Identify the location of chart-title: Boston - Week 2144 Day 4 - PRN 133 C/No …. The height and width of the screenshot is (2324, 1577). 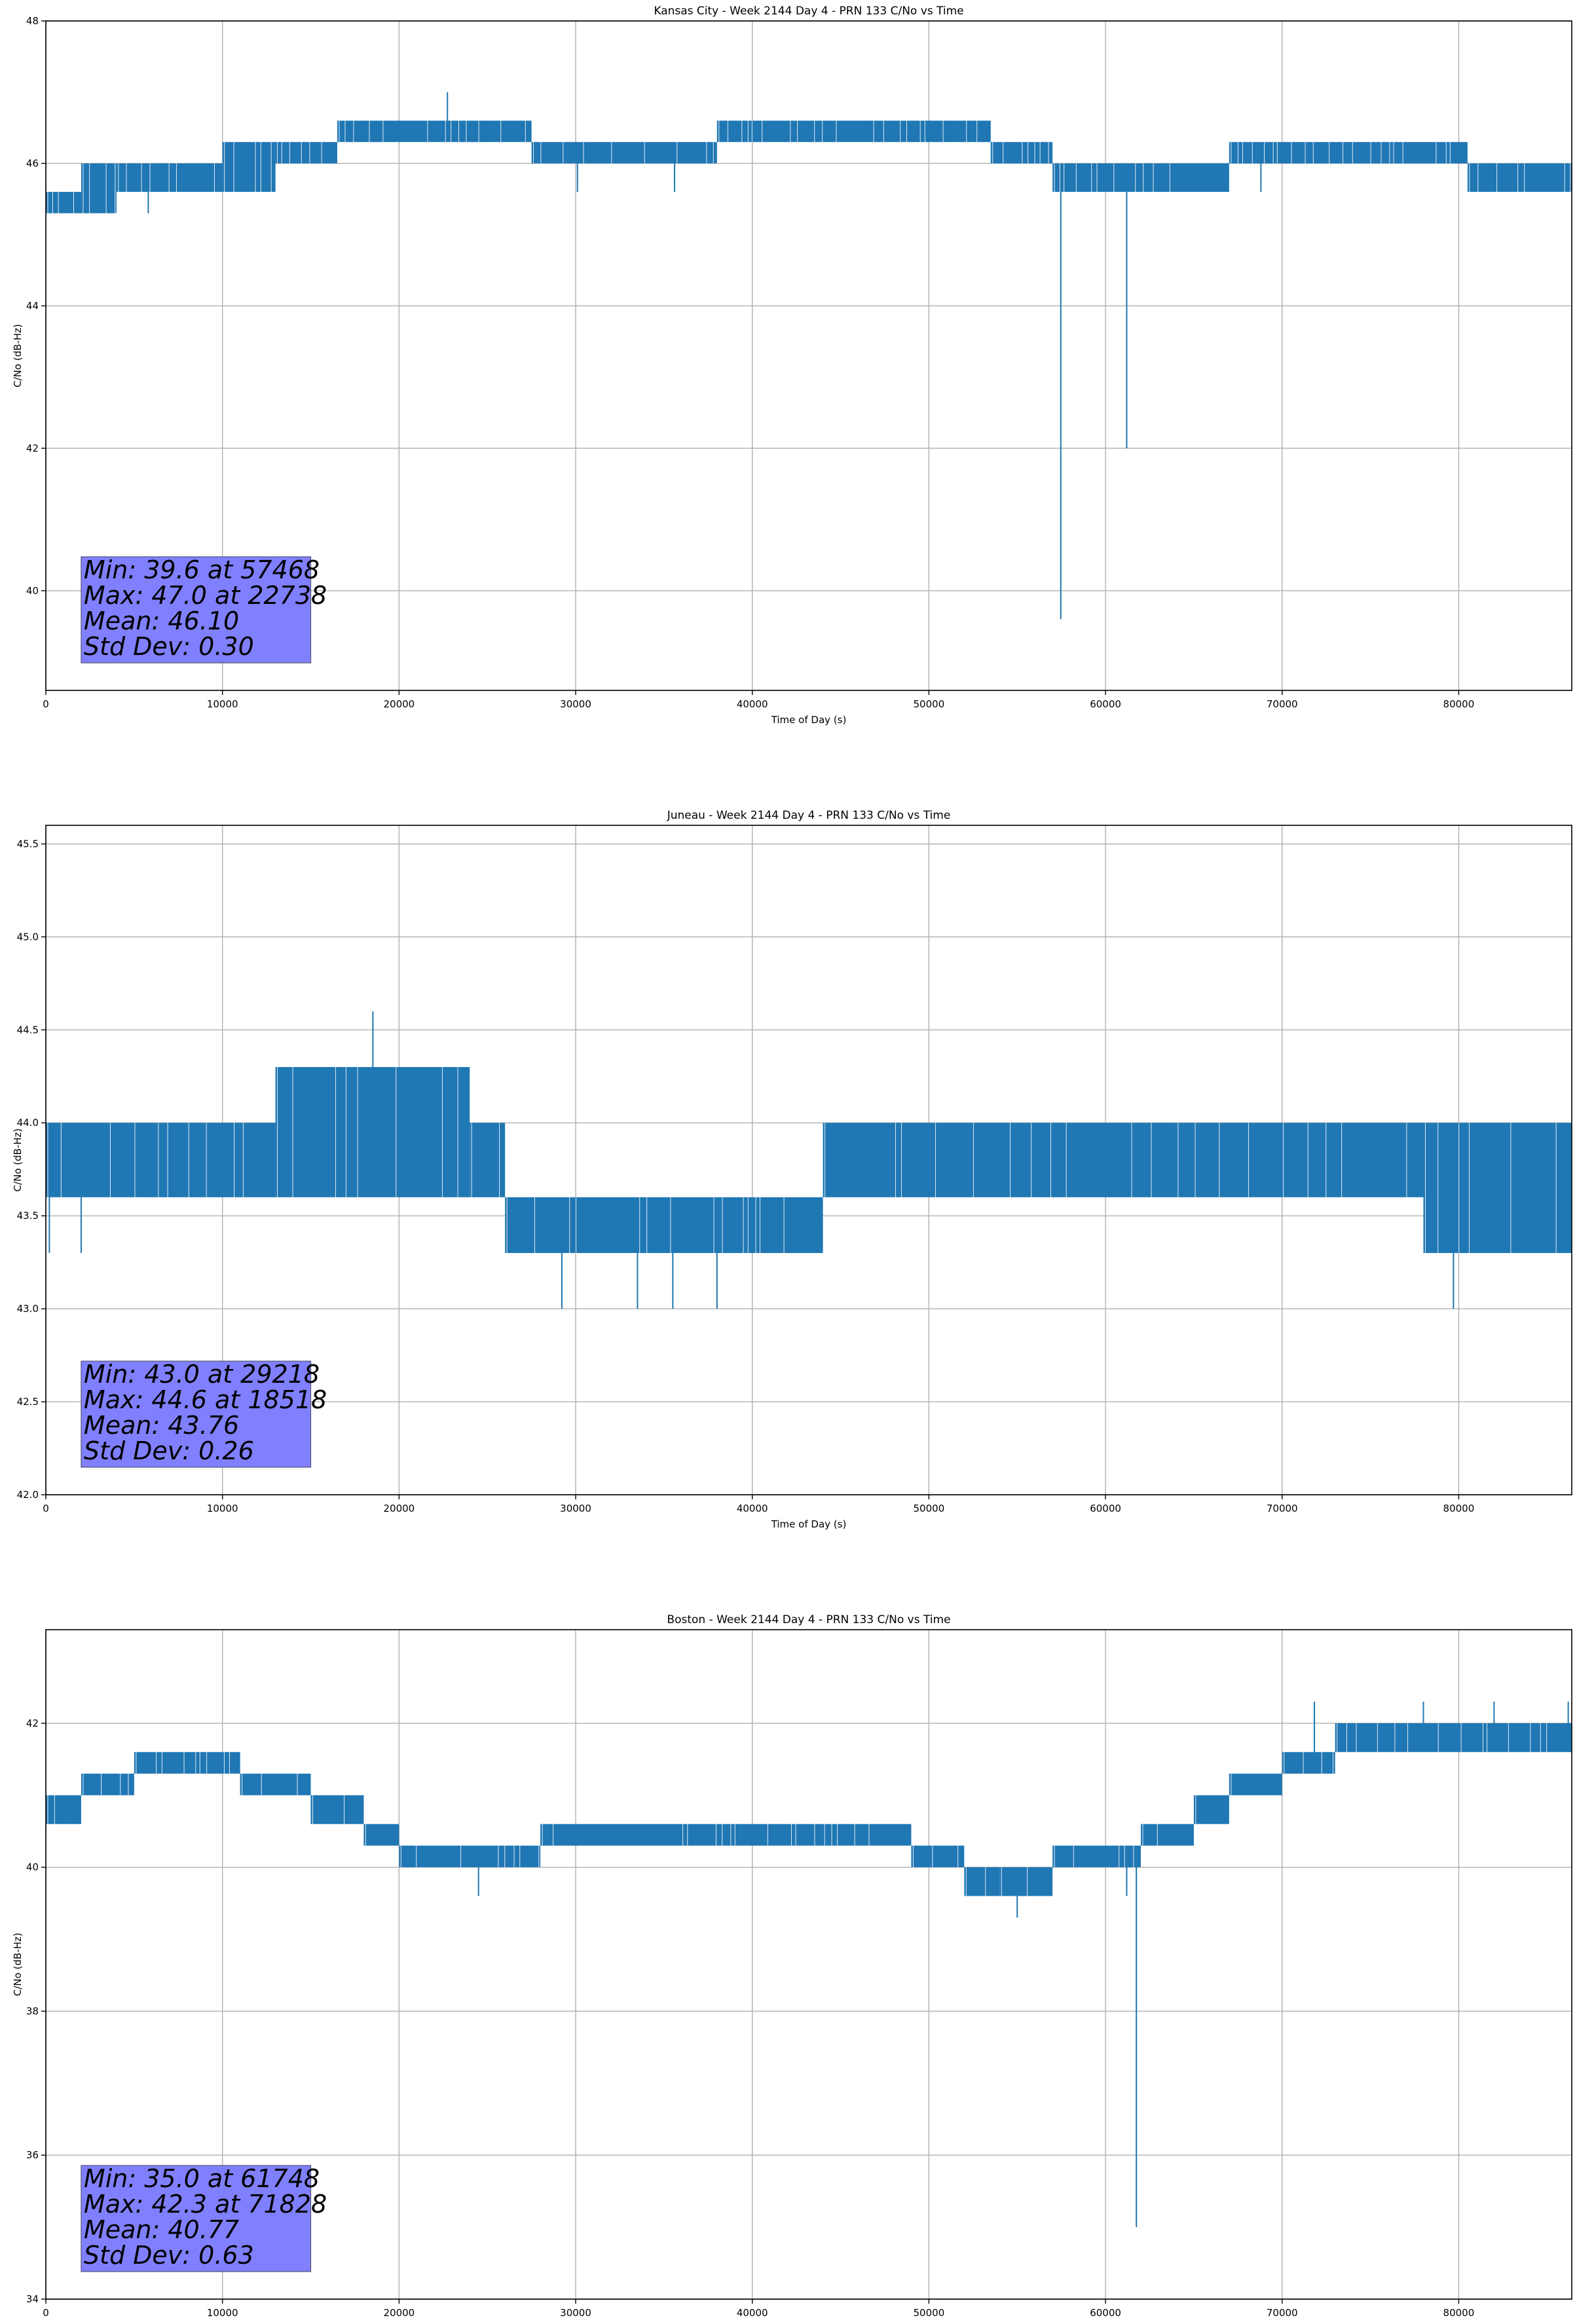
(808, 1619).